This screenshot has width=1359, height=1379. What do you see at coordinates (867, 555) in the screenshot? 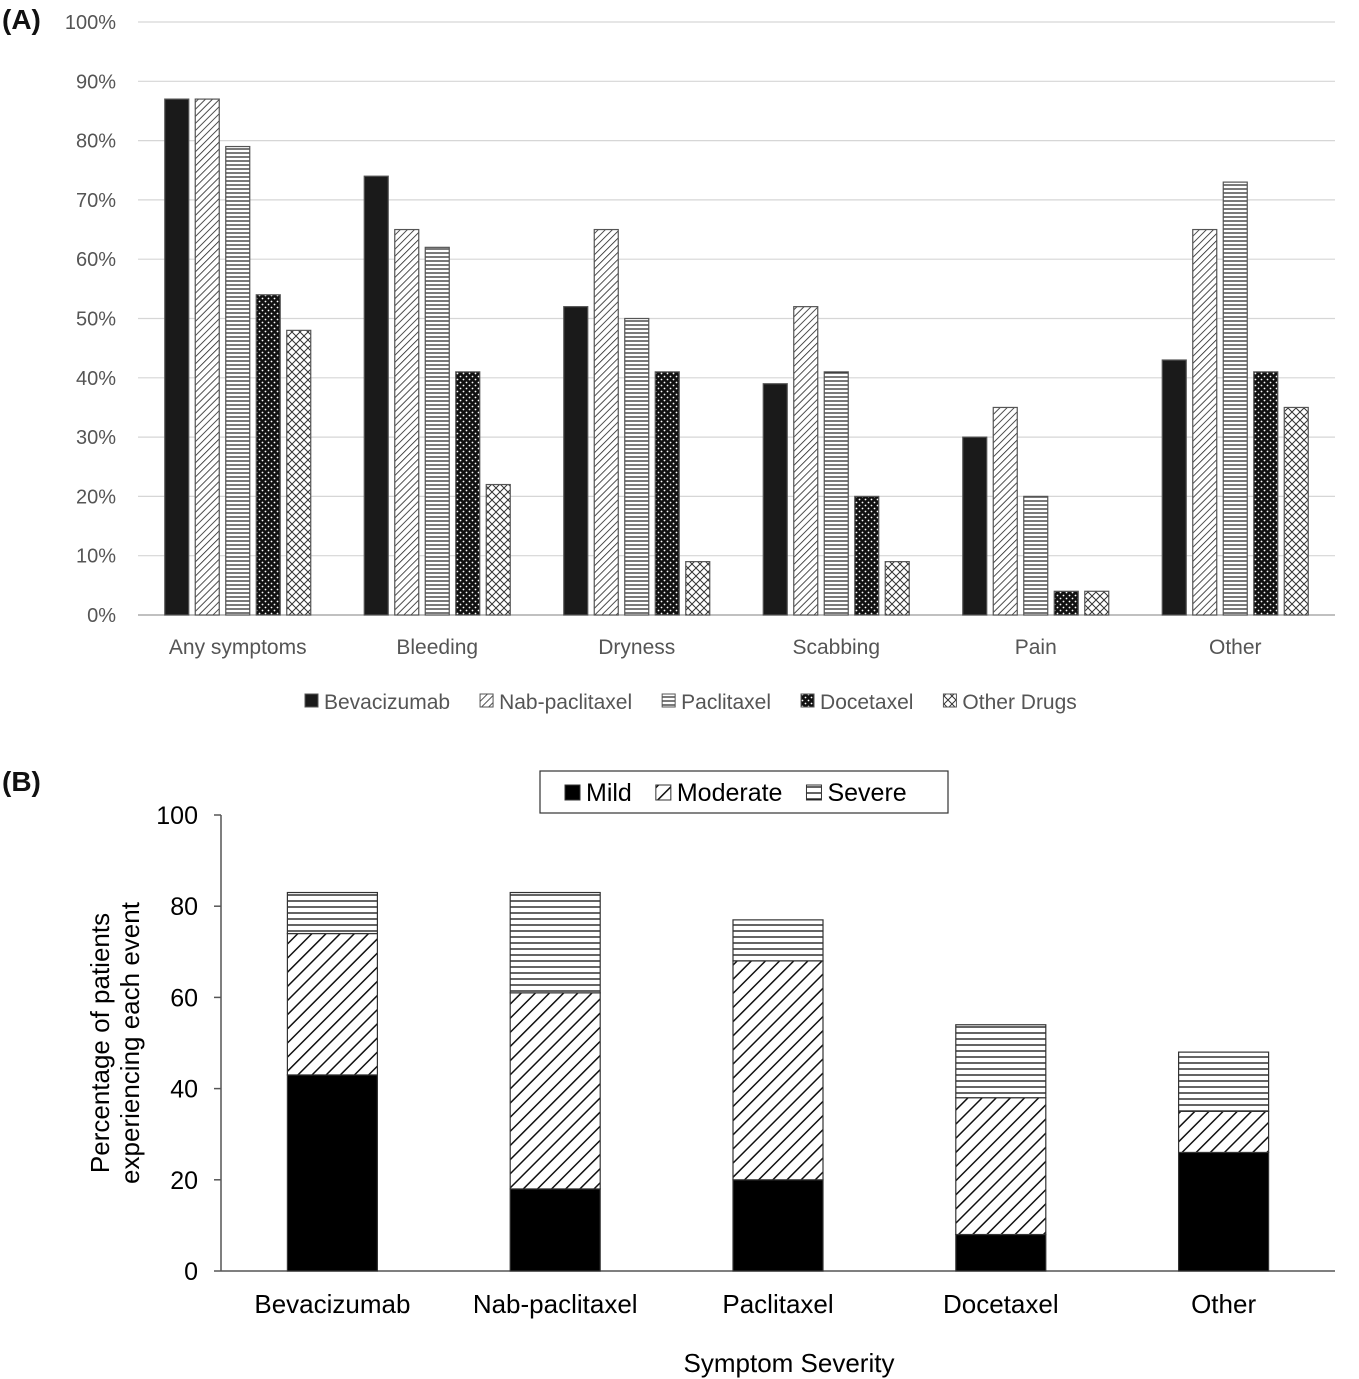
I see `bar-docetaxel-scabbing` at bounding box center [867, 555].